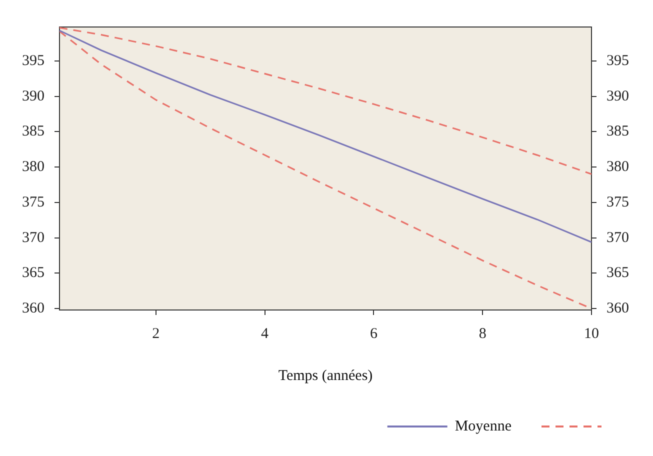  What do you see at coordinates (591, 334) in the screenshot?
I see `x-tick-label: 10` at bounding box center [591, 334].